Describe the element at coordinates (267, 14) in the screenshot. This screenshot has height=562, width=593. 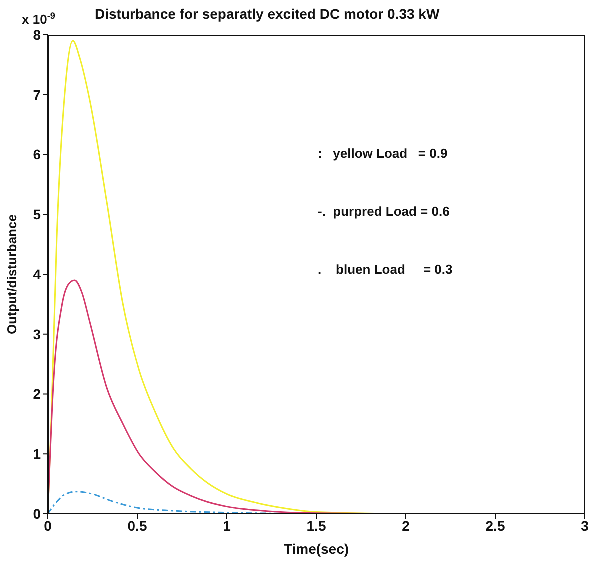
I see `chart-title: Disturbance for separatly excited DC motor 0.33 kW` at that location.